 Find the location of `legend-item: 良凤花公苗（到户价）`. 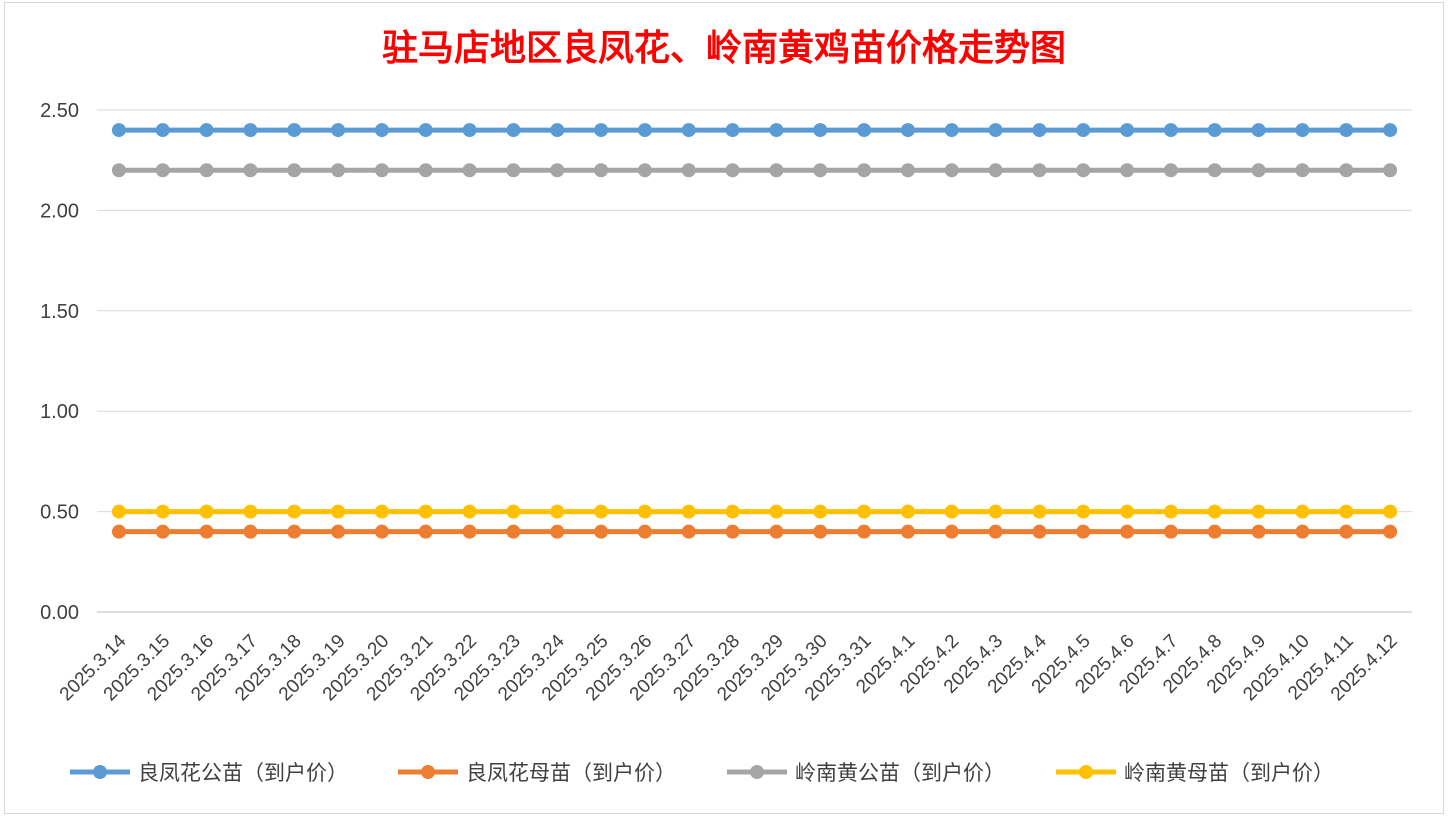

legend-item: 良凤花公苗（到户价） is located at coordinates (209, 773).